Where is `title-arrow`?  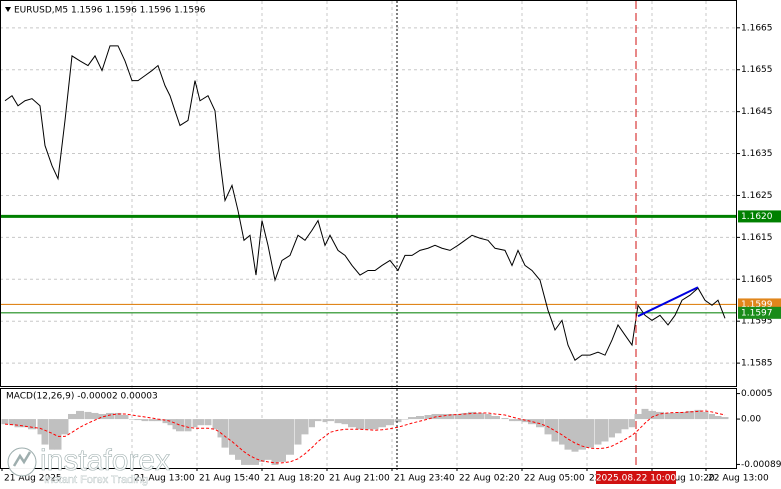 title-arrow is located at coordinates (8, 9).